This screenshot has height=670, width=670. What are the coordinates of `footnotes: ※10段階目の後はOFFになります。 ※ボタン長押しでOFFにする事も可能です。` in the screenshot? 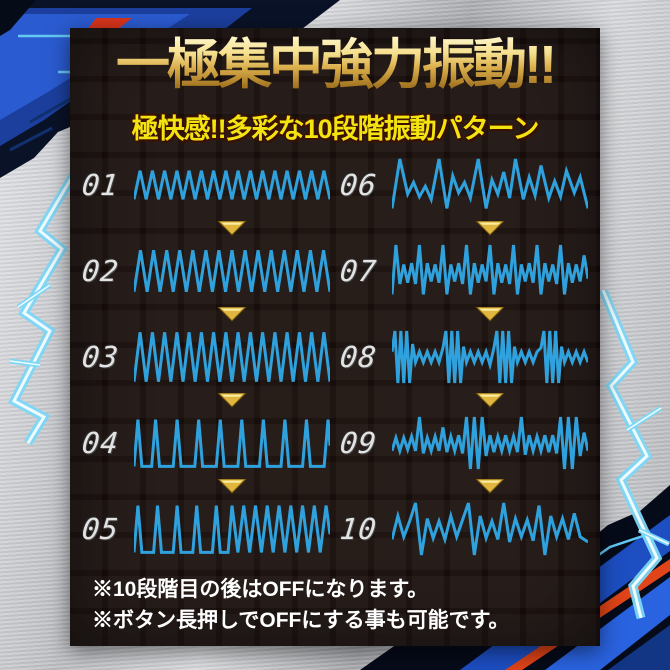 It's located at (335, 598).